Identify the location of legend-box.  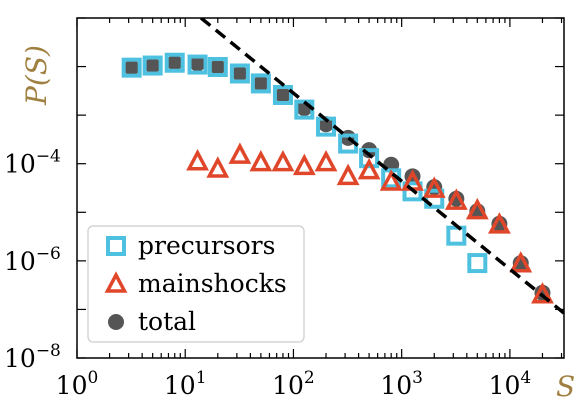
(196, 284).